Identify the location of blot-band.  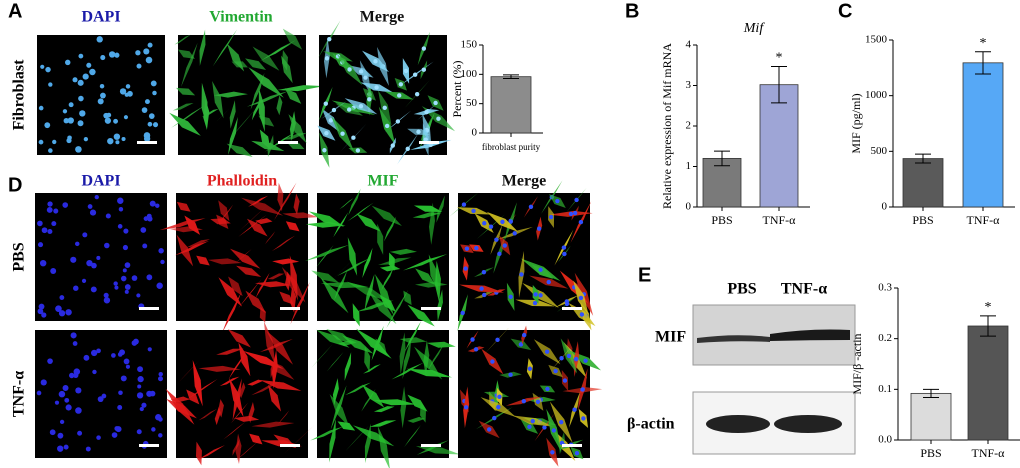
(738, 424).